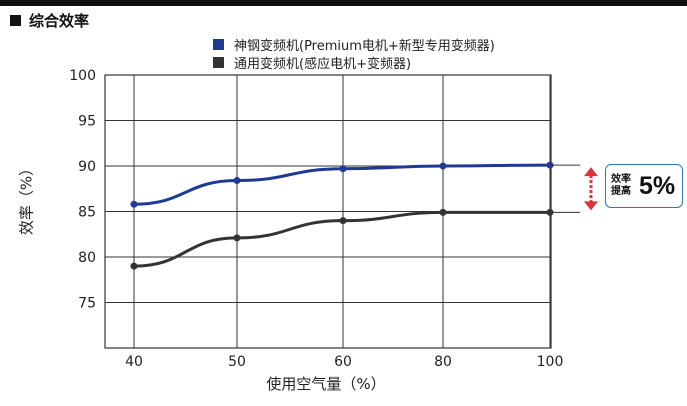 This screenshot has height=406, width=687. I want to click on arrow-head-up, so click(591, 172).